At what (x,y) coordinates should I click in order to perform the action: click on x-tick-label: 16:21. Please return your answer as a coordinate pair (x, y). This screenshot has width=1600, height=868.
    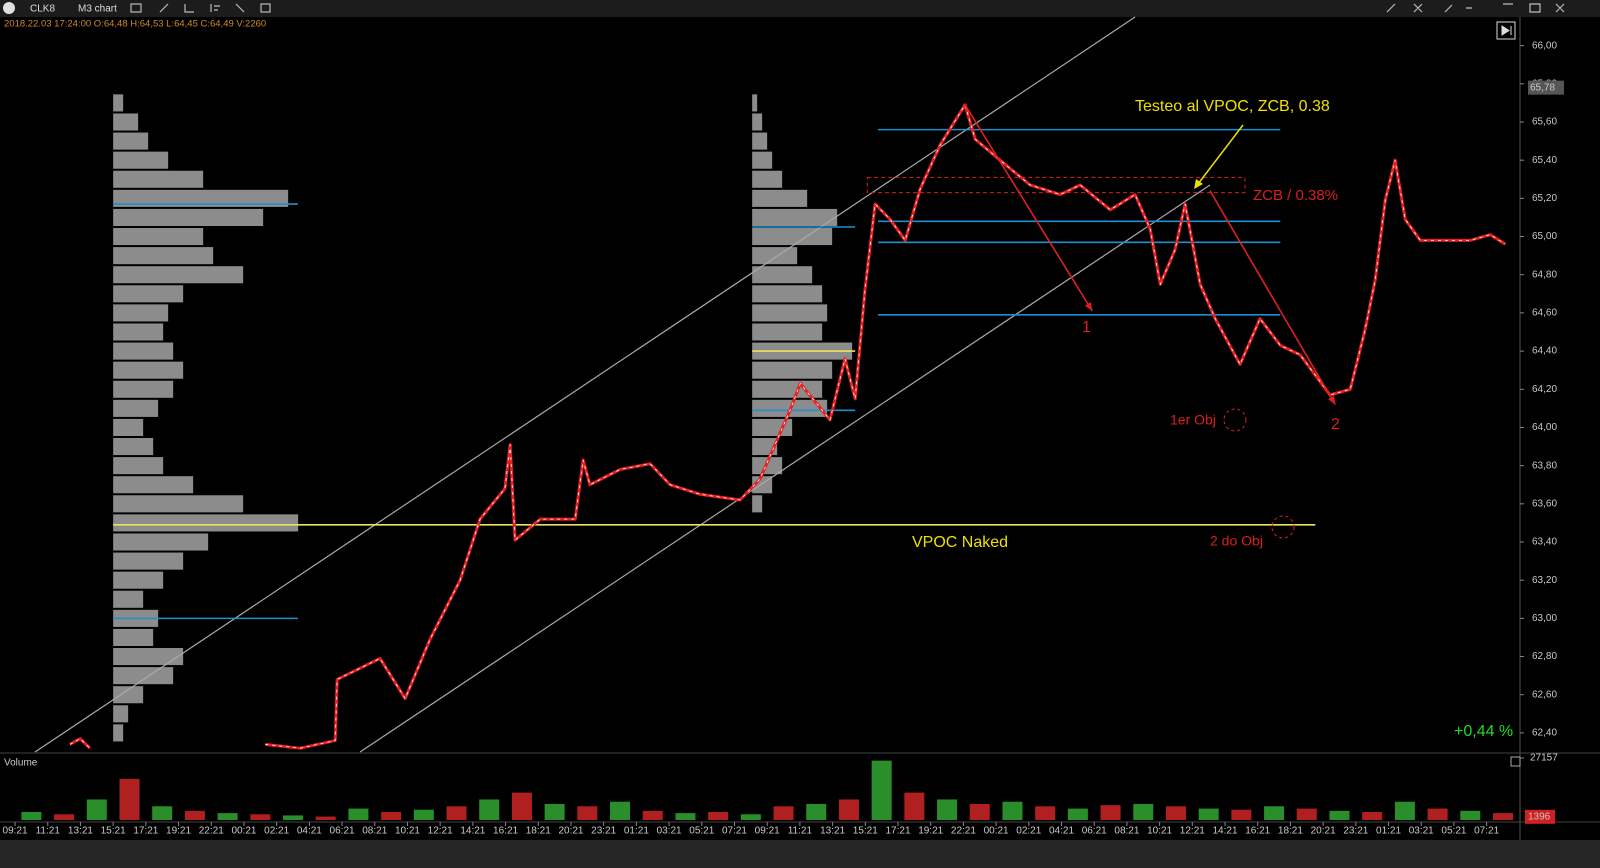
    Looking at the image, I should click on (505, 831).